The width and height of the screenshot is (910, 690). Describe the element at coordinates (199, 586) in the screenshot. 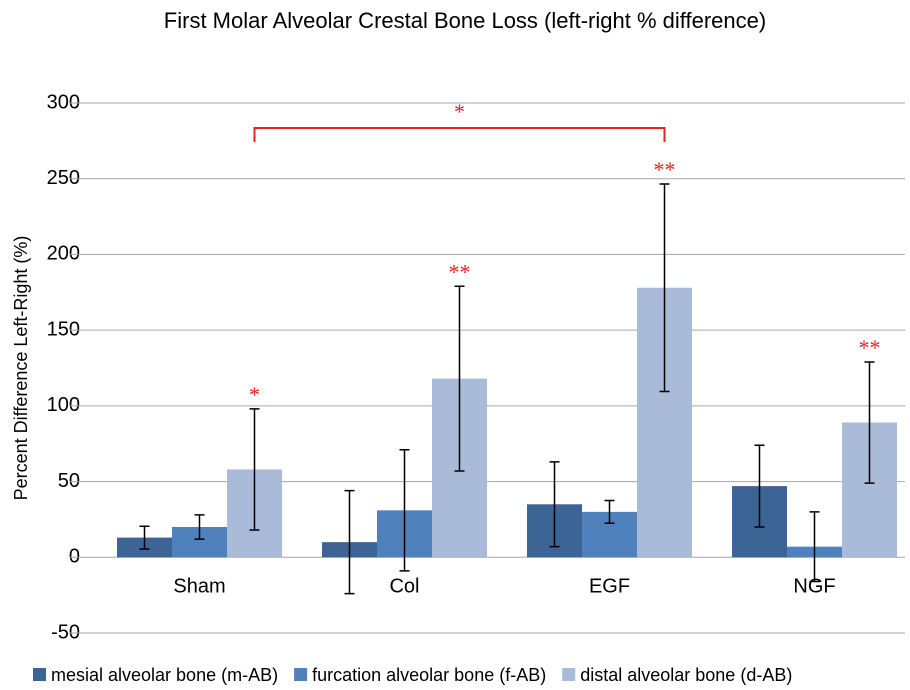

I see `x-tick-label: Sham` at that location.